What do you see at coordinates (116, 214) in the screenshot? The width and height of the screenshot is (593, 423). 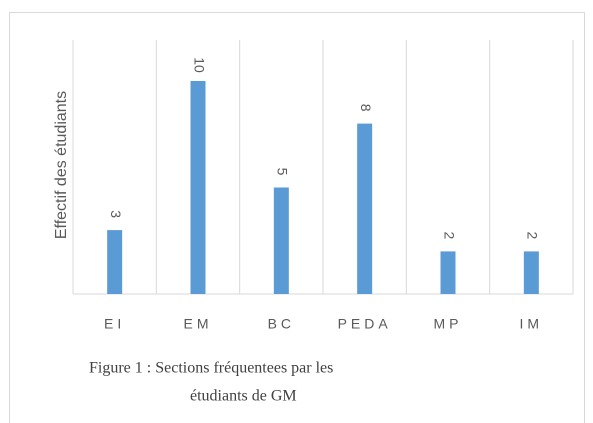 I see `data-label: 3` at bounding box center [116, 214].